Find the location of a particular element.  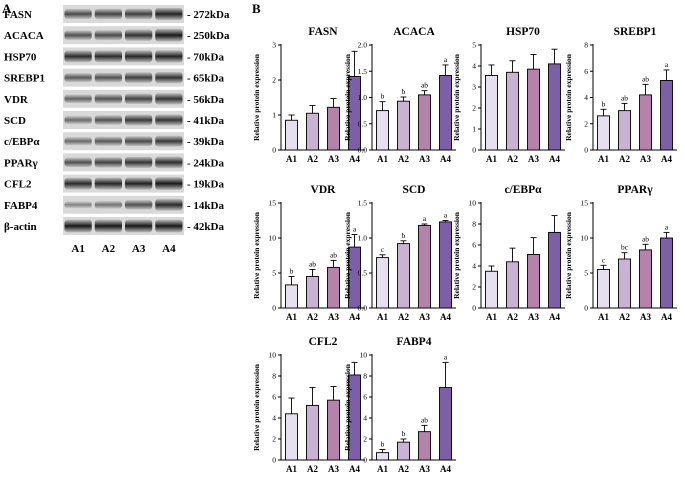

chart-title: SCD is located at coordinates (413, 190).